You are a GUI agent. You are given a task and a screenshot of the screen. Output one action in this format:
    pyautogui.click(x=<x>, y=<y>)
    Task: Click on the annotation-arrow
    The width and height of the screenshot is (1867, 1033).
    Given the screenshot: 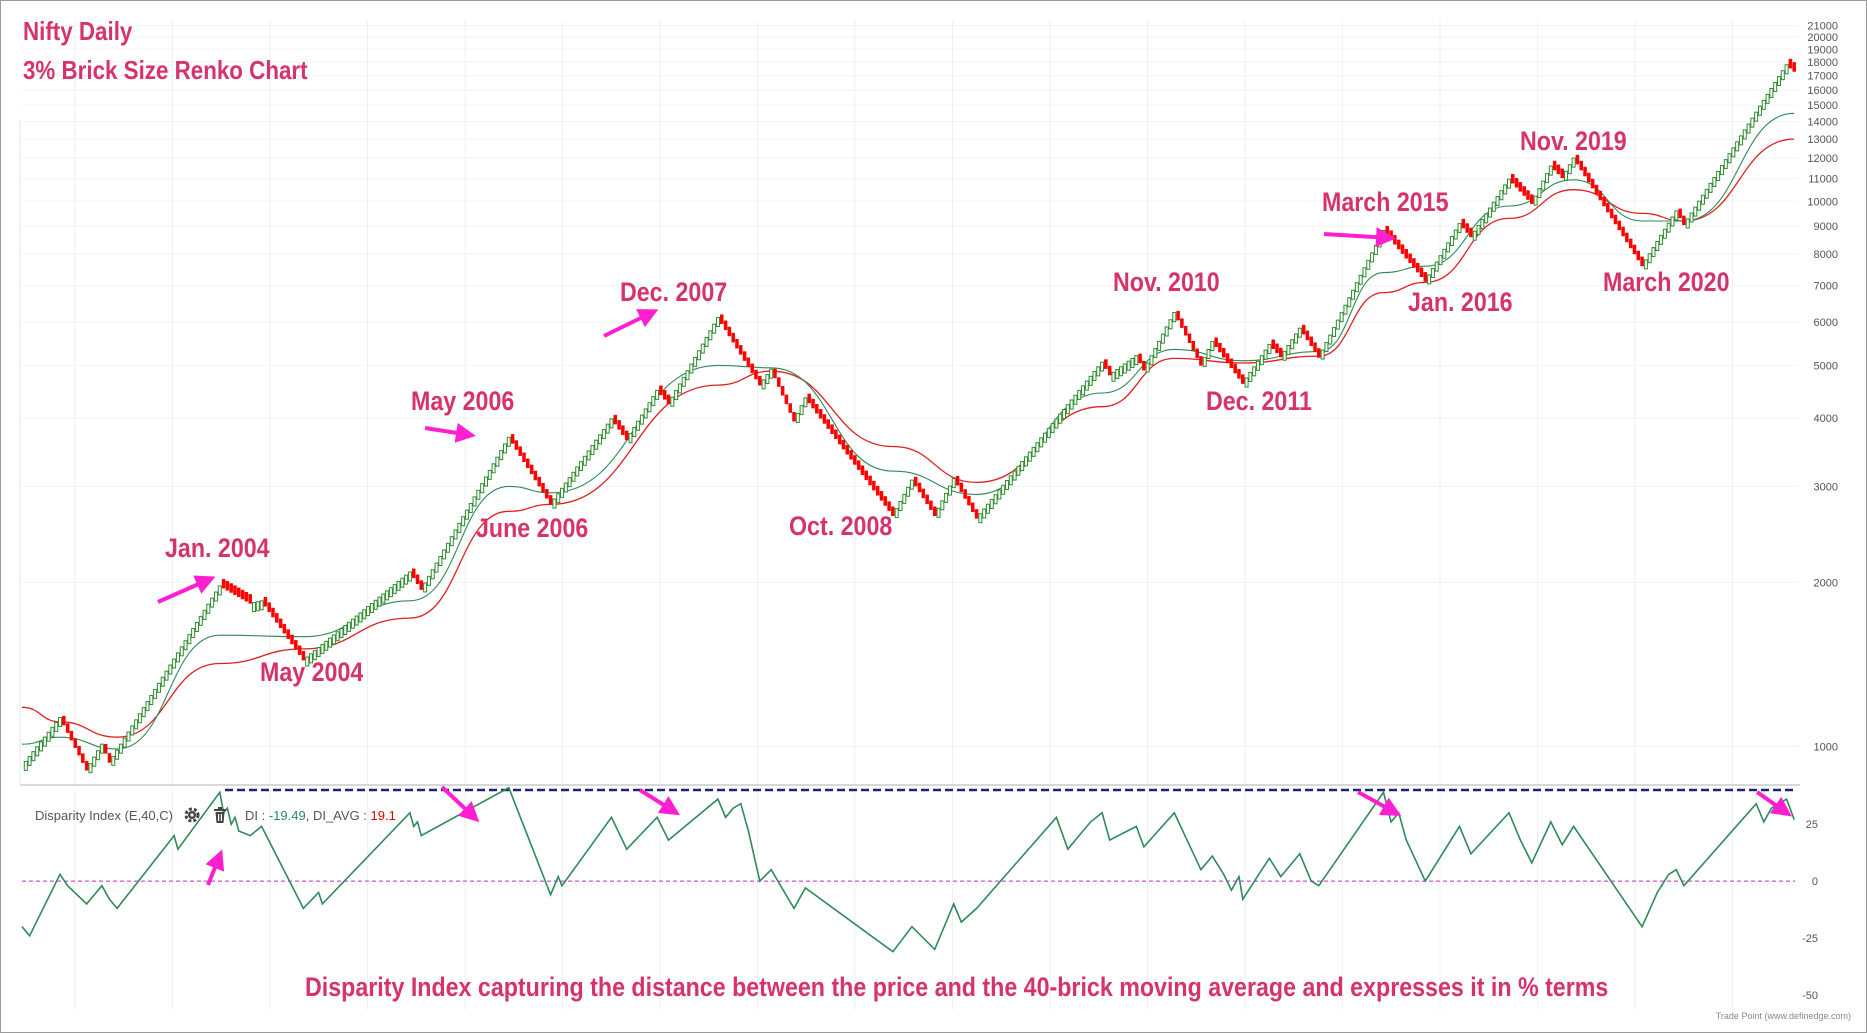 What is the action you would take?
    pyautogui.click(x=186, y=589)
    